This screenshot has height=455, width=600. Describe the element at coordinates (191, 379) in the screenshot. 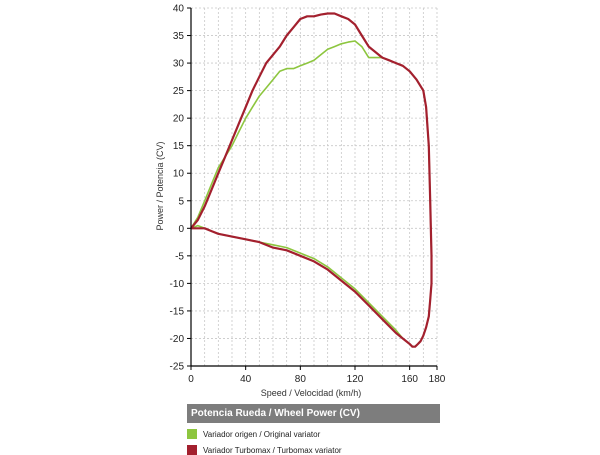

I see `x-tick-label: 0` at that location.